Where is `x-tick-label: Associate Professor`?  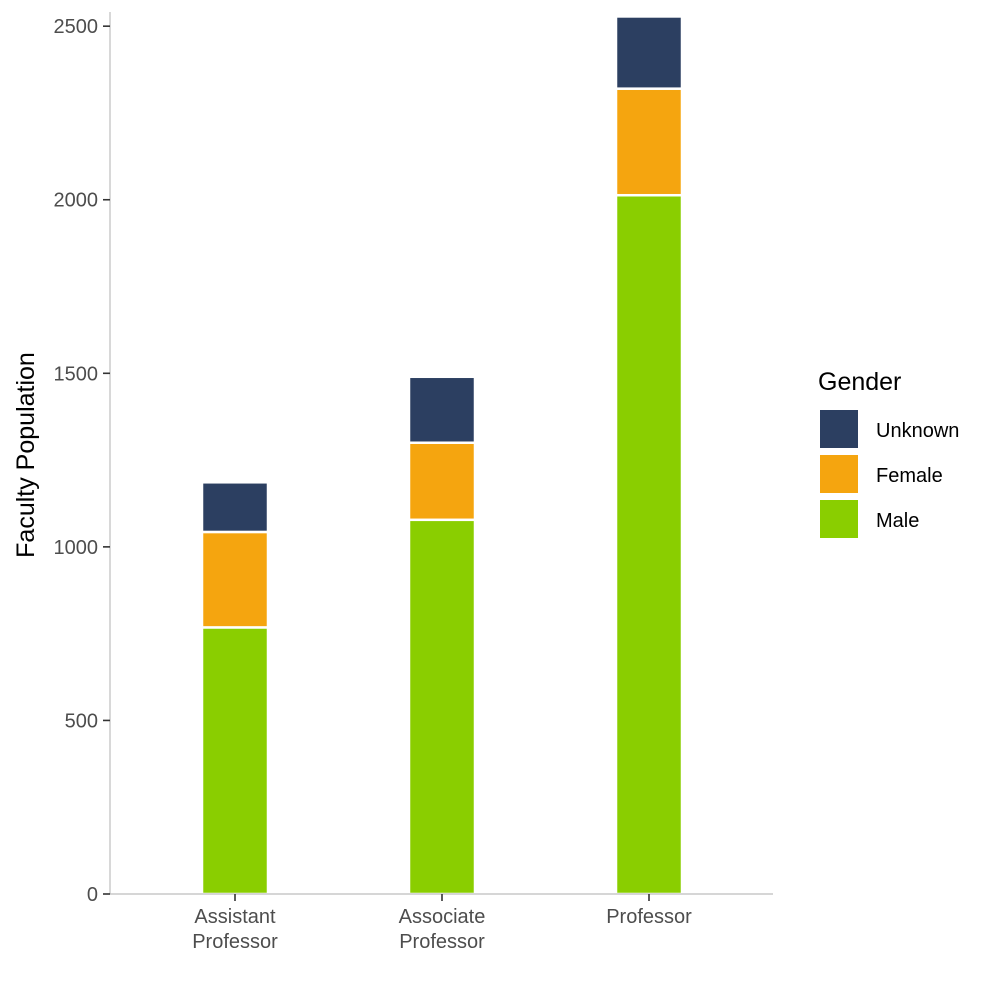
x-tick-label: Associate Professor is located at coordinates (442, 929).